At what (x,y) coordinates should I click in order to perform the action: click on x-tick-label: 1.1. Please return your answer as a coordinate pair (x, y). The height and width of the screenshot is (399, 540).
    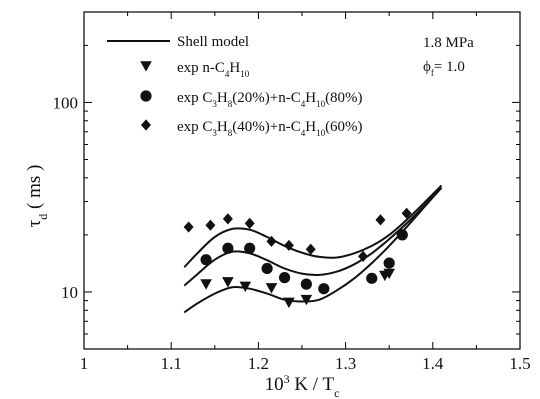
    Looking at the image, I should click on (171, 363).